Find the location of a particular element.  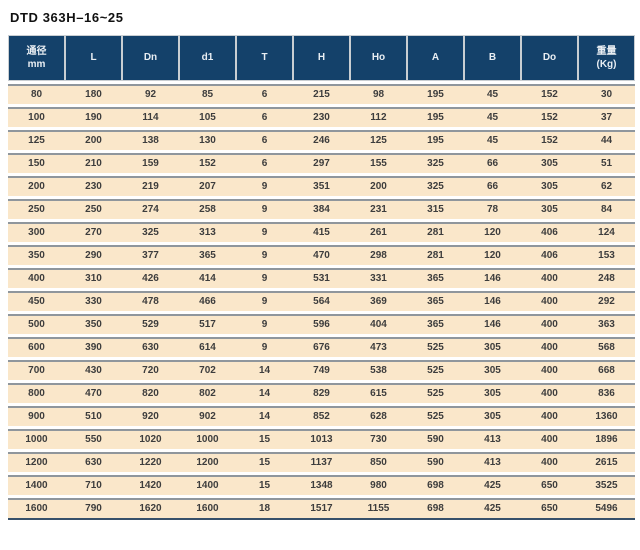

table-cell: 297 is located at coordinates (321, 163).